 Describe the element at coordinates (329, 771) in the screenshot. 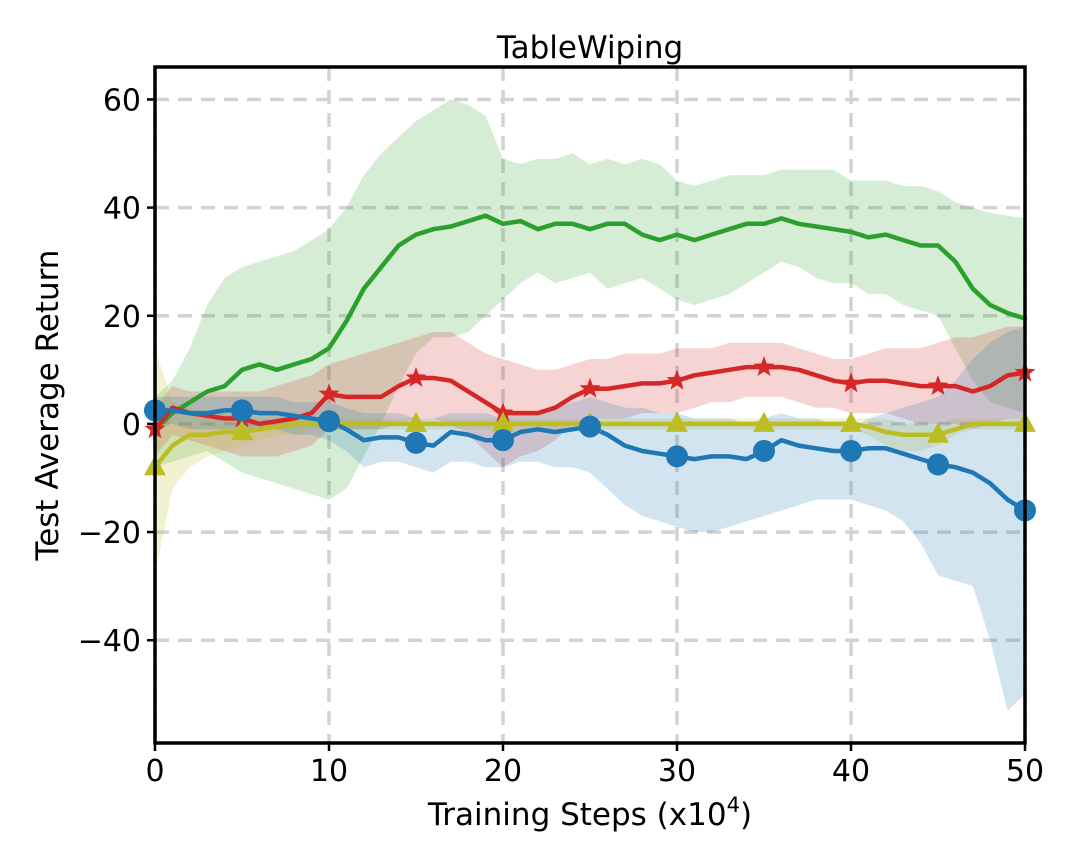

I see `x-tick-label: 10` at that location.